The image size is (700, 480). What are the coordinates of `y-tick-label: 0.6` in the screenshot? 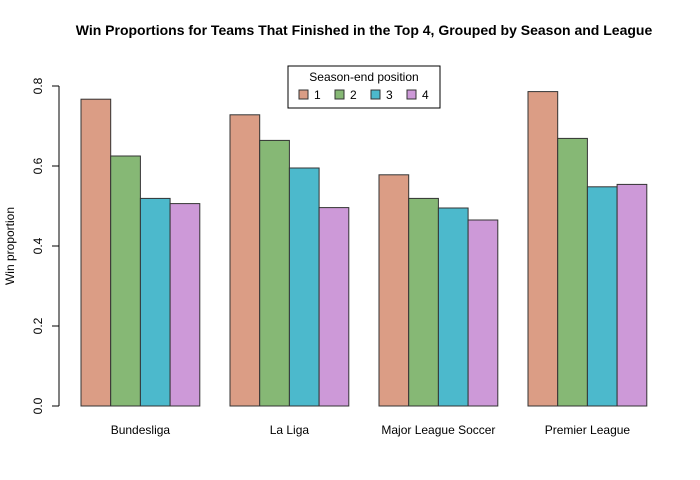 It's located at (38, 165).